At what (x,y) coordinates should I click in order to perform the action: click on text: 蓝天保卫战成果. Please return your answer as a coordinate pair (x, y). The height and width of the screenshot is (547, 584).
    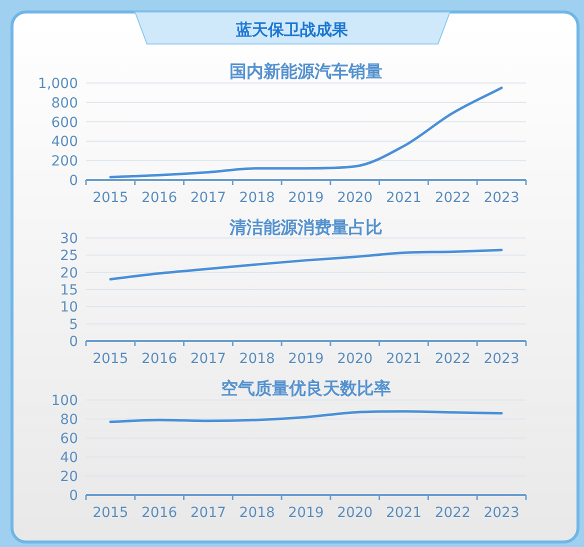
    Looking at the image, I should click on (292, 29).